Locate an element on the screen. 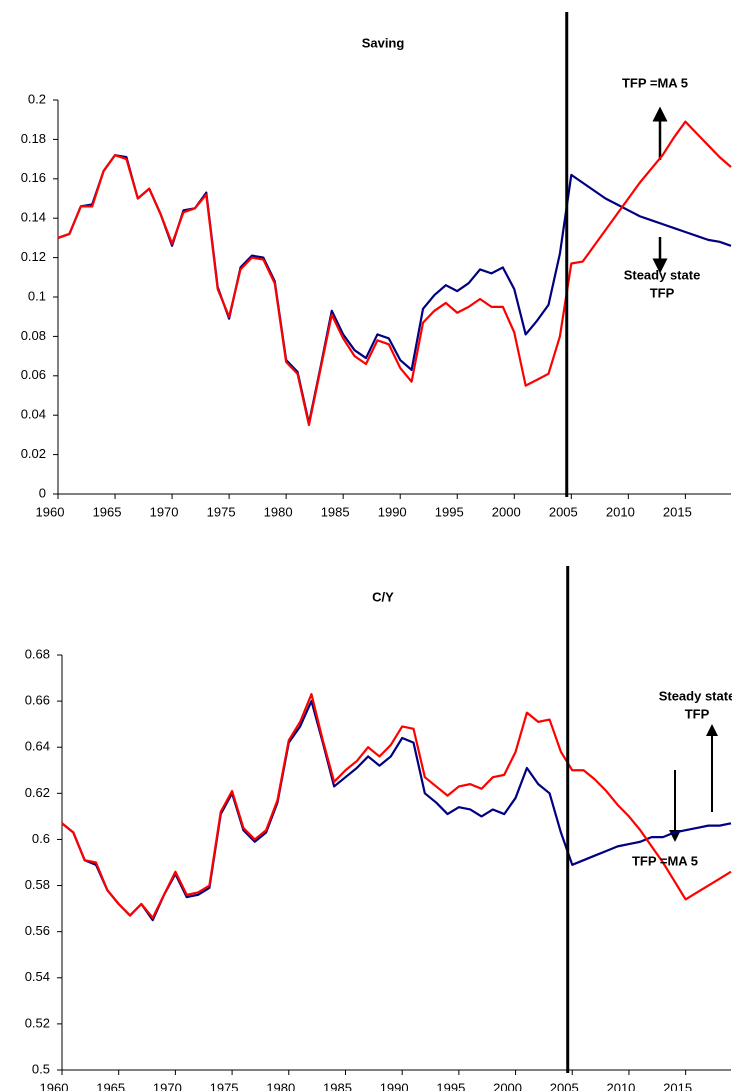 The image size is (732, 1091). y-tick-label: 0.14 is located at coordinates (33, 217).